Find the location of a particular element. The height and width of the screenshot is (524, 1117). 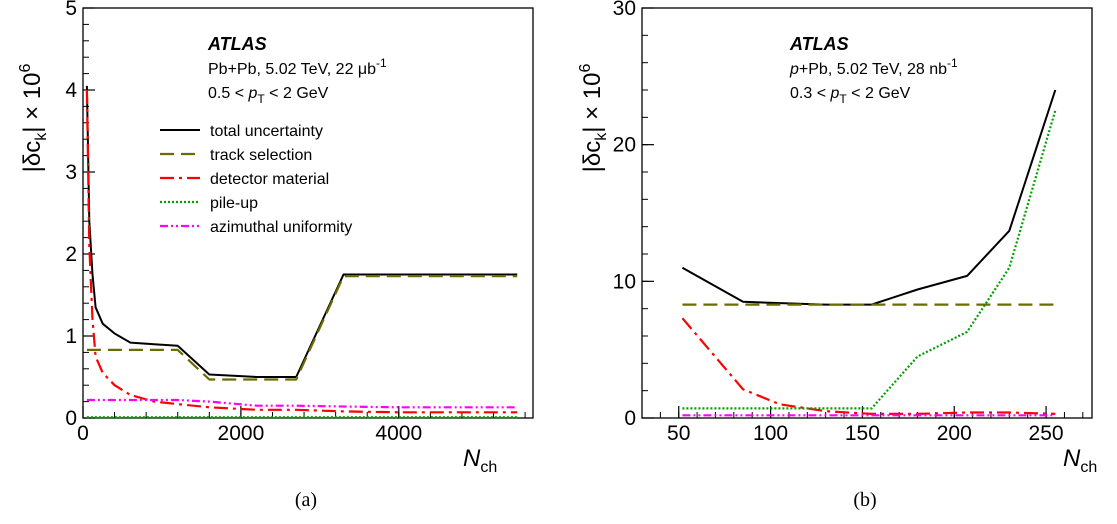

panel-a-y-tick-label: 4 is located at coordinates (71, 90).